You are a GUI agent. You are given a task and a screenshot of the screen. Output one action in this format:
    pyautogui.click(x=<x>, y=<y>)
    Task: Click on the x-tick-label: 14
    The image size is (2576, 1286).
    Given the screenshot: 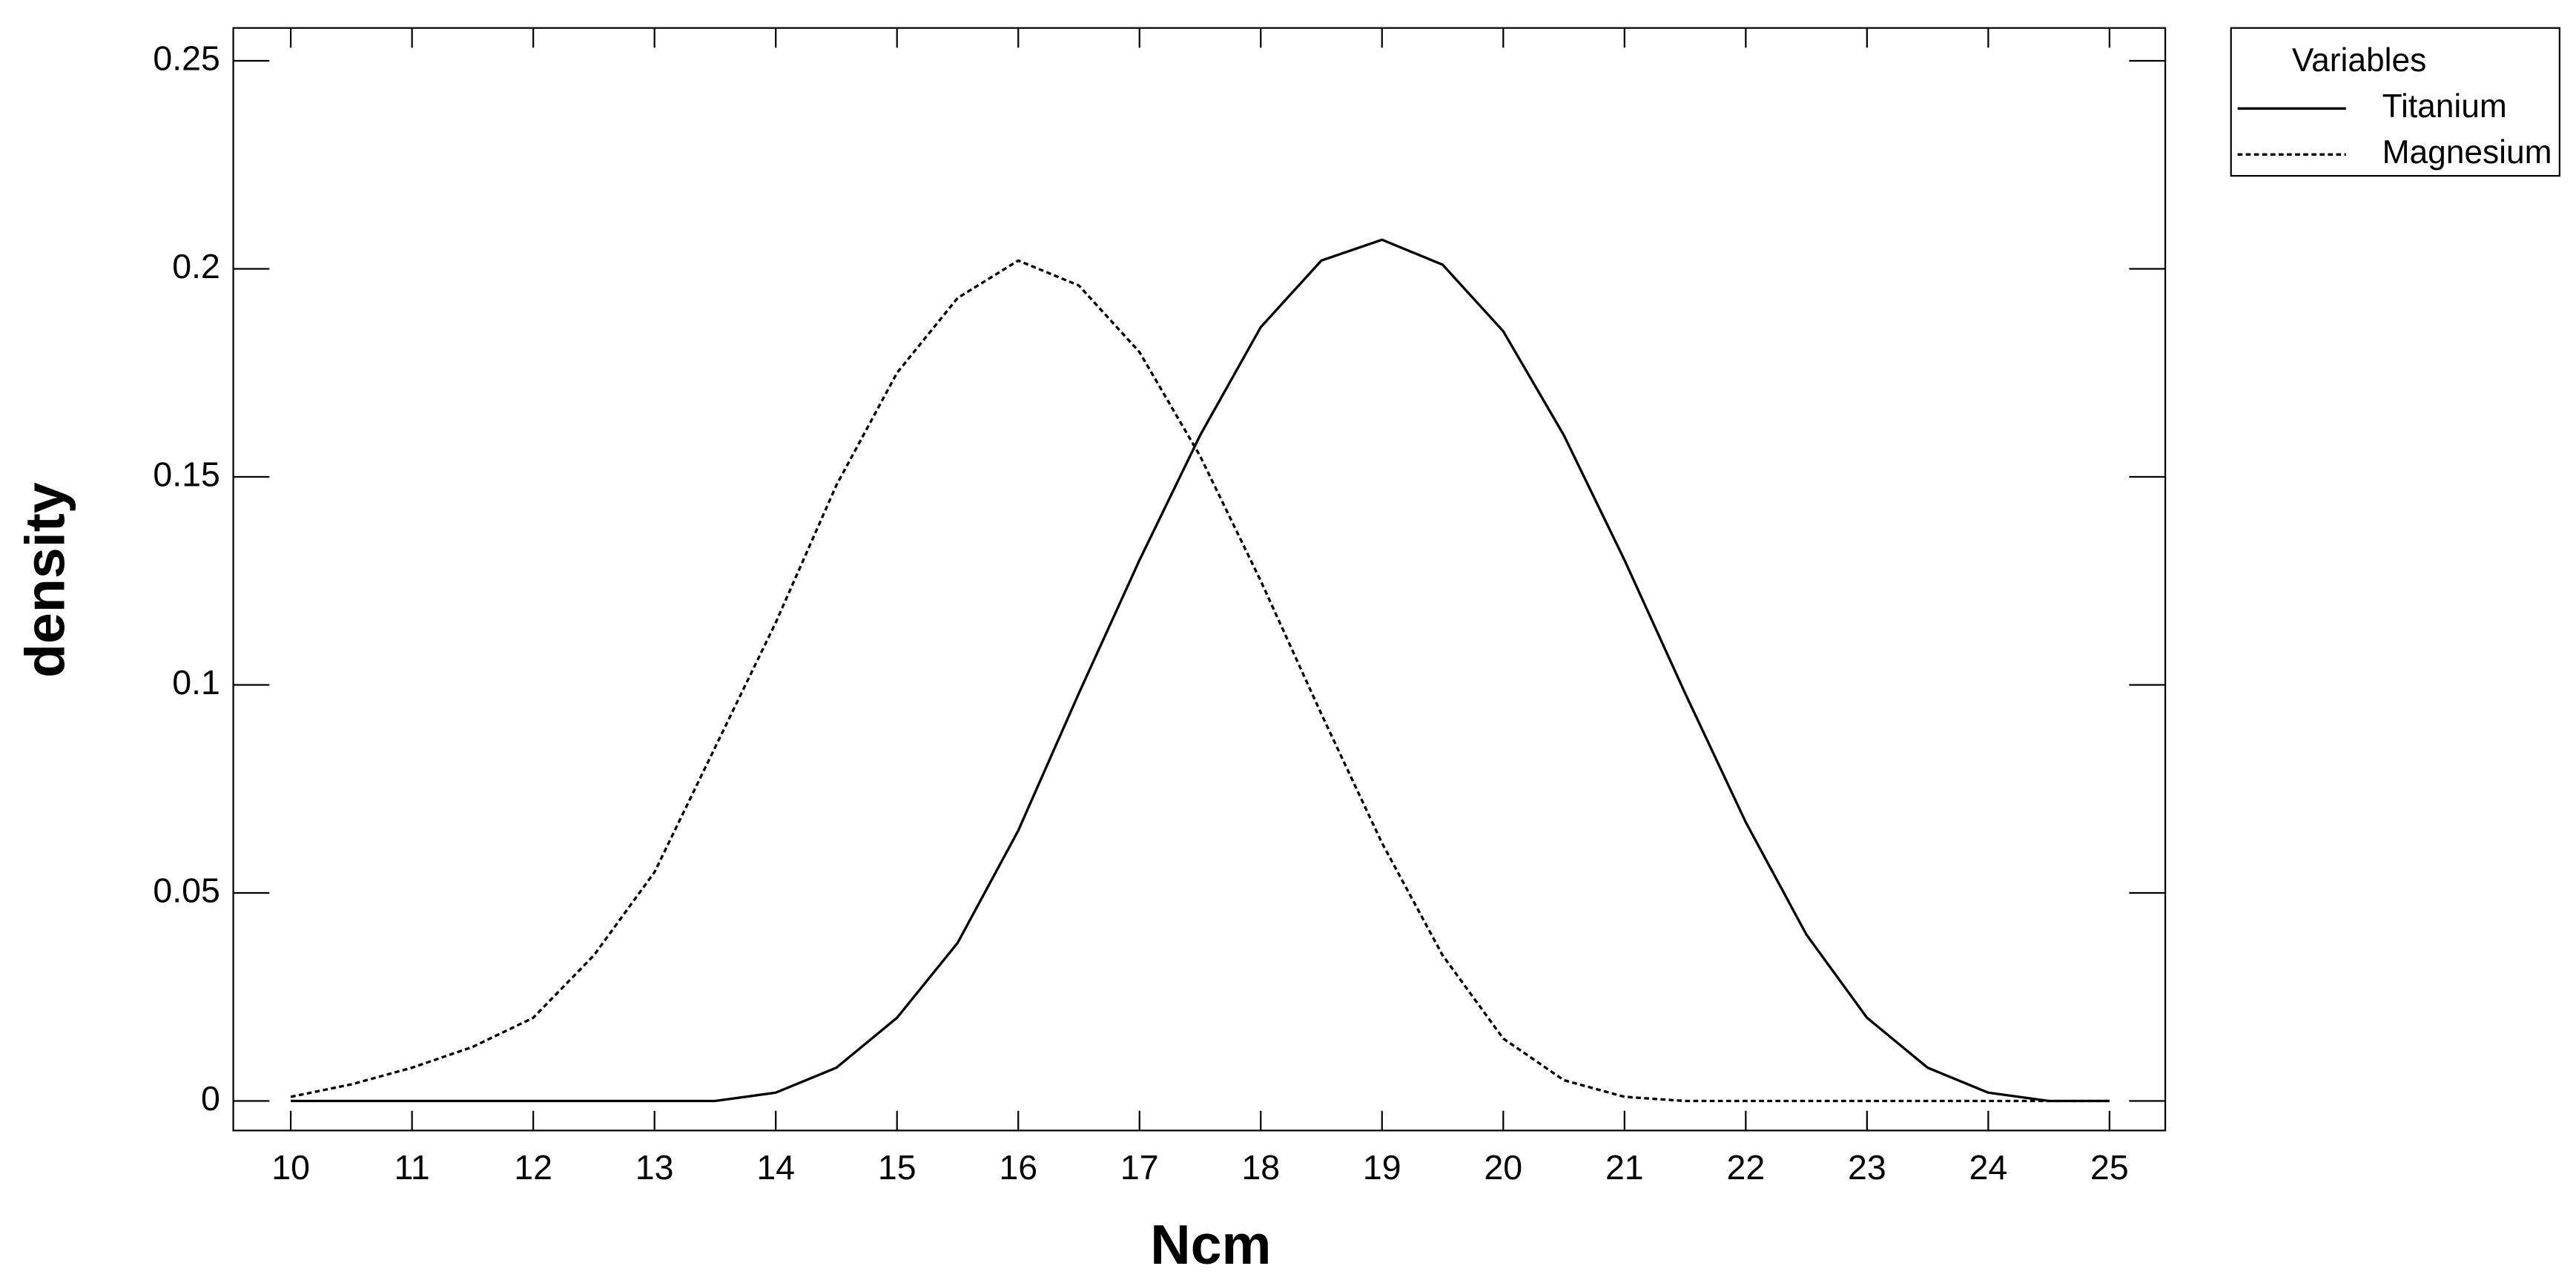 What is the action you would take?
    pyautogui.click(x=775, y=1167)
    